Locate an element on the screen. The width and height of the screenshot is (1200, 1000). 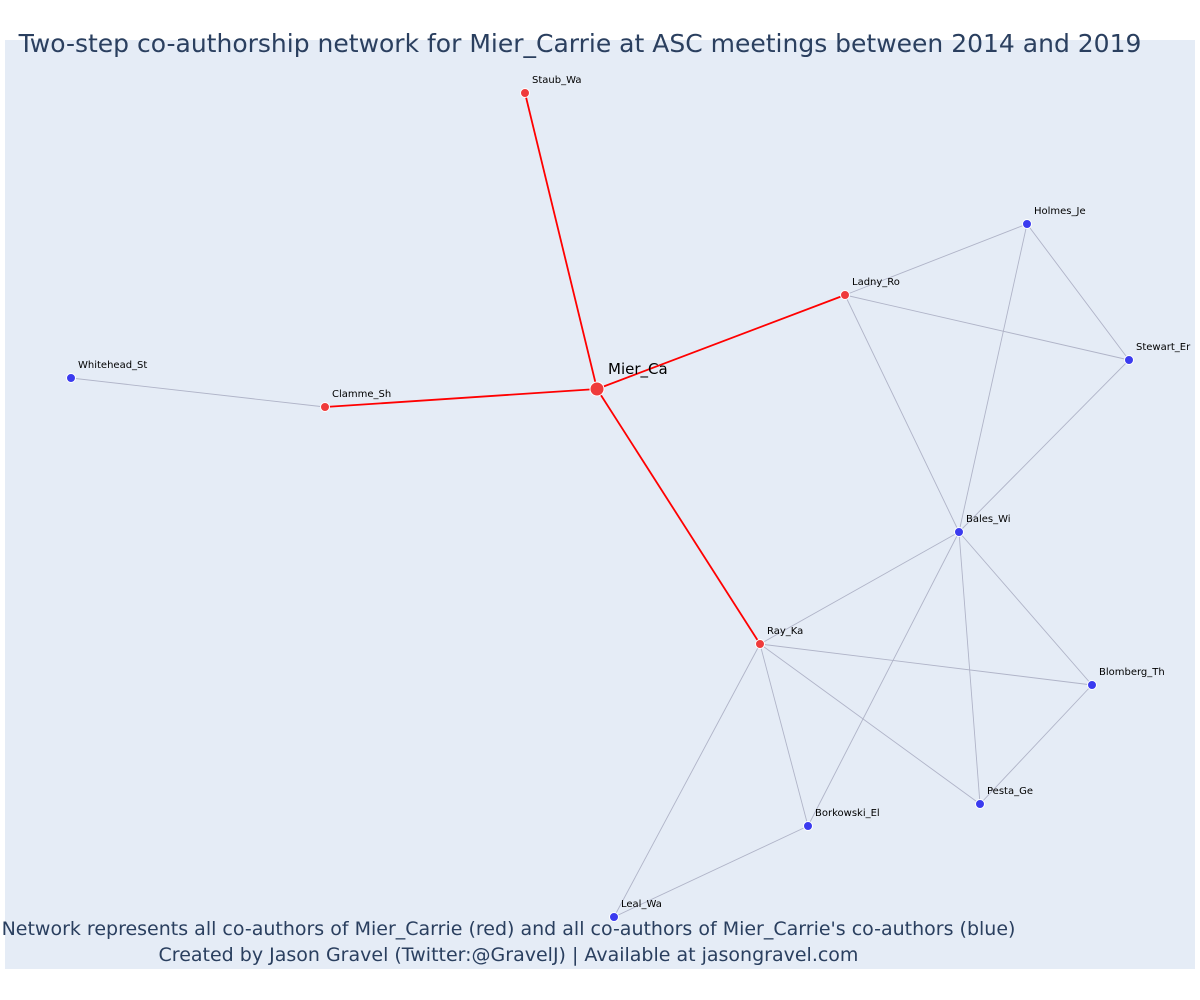
edge-ray-ka-leal-wa is located at coordinates (687, 780).